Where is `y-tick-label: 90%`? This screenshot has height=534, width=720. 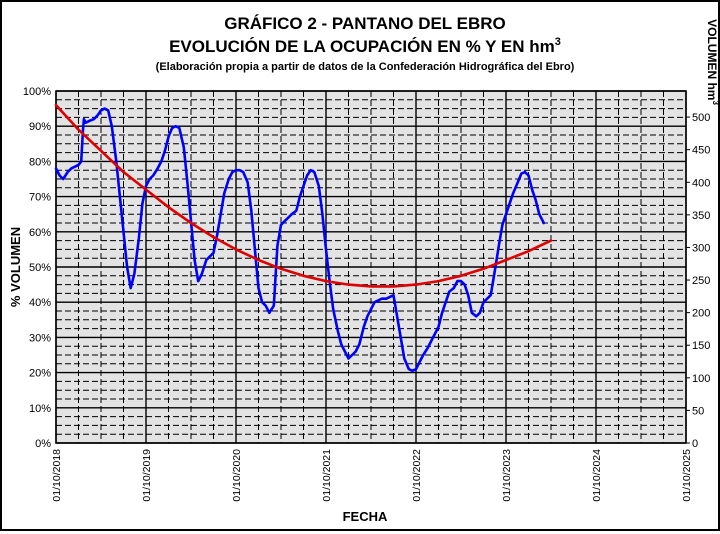
y-tick-label: 90% is located at coordinates (40, 127).